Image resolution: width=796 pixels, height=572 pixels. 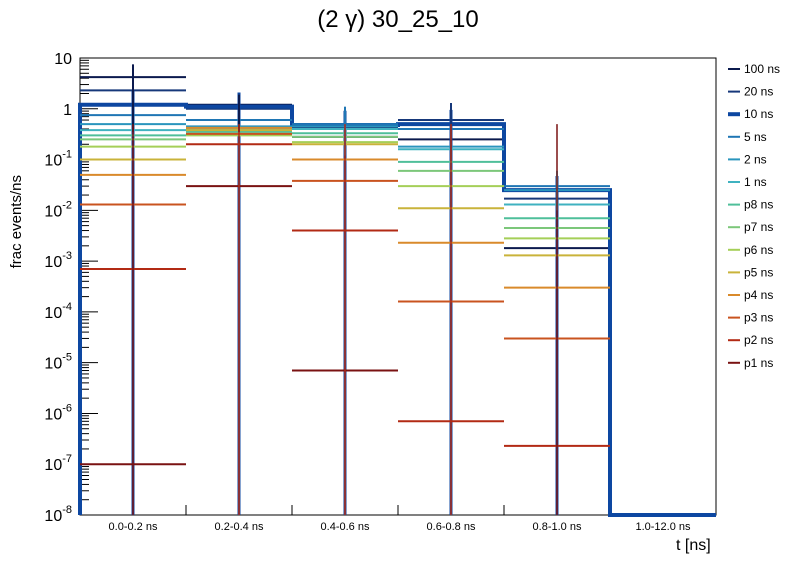 I want to click on x-tick-label: 0.4-0.6 ns, so click(x=345, y=527).